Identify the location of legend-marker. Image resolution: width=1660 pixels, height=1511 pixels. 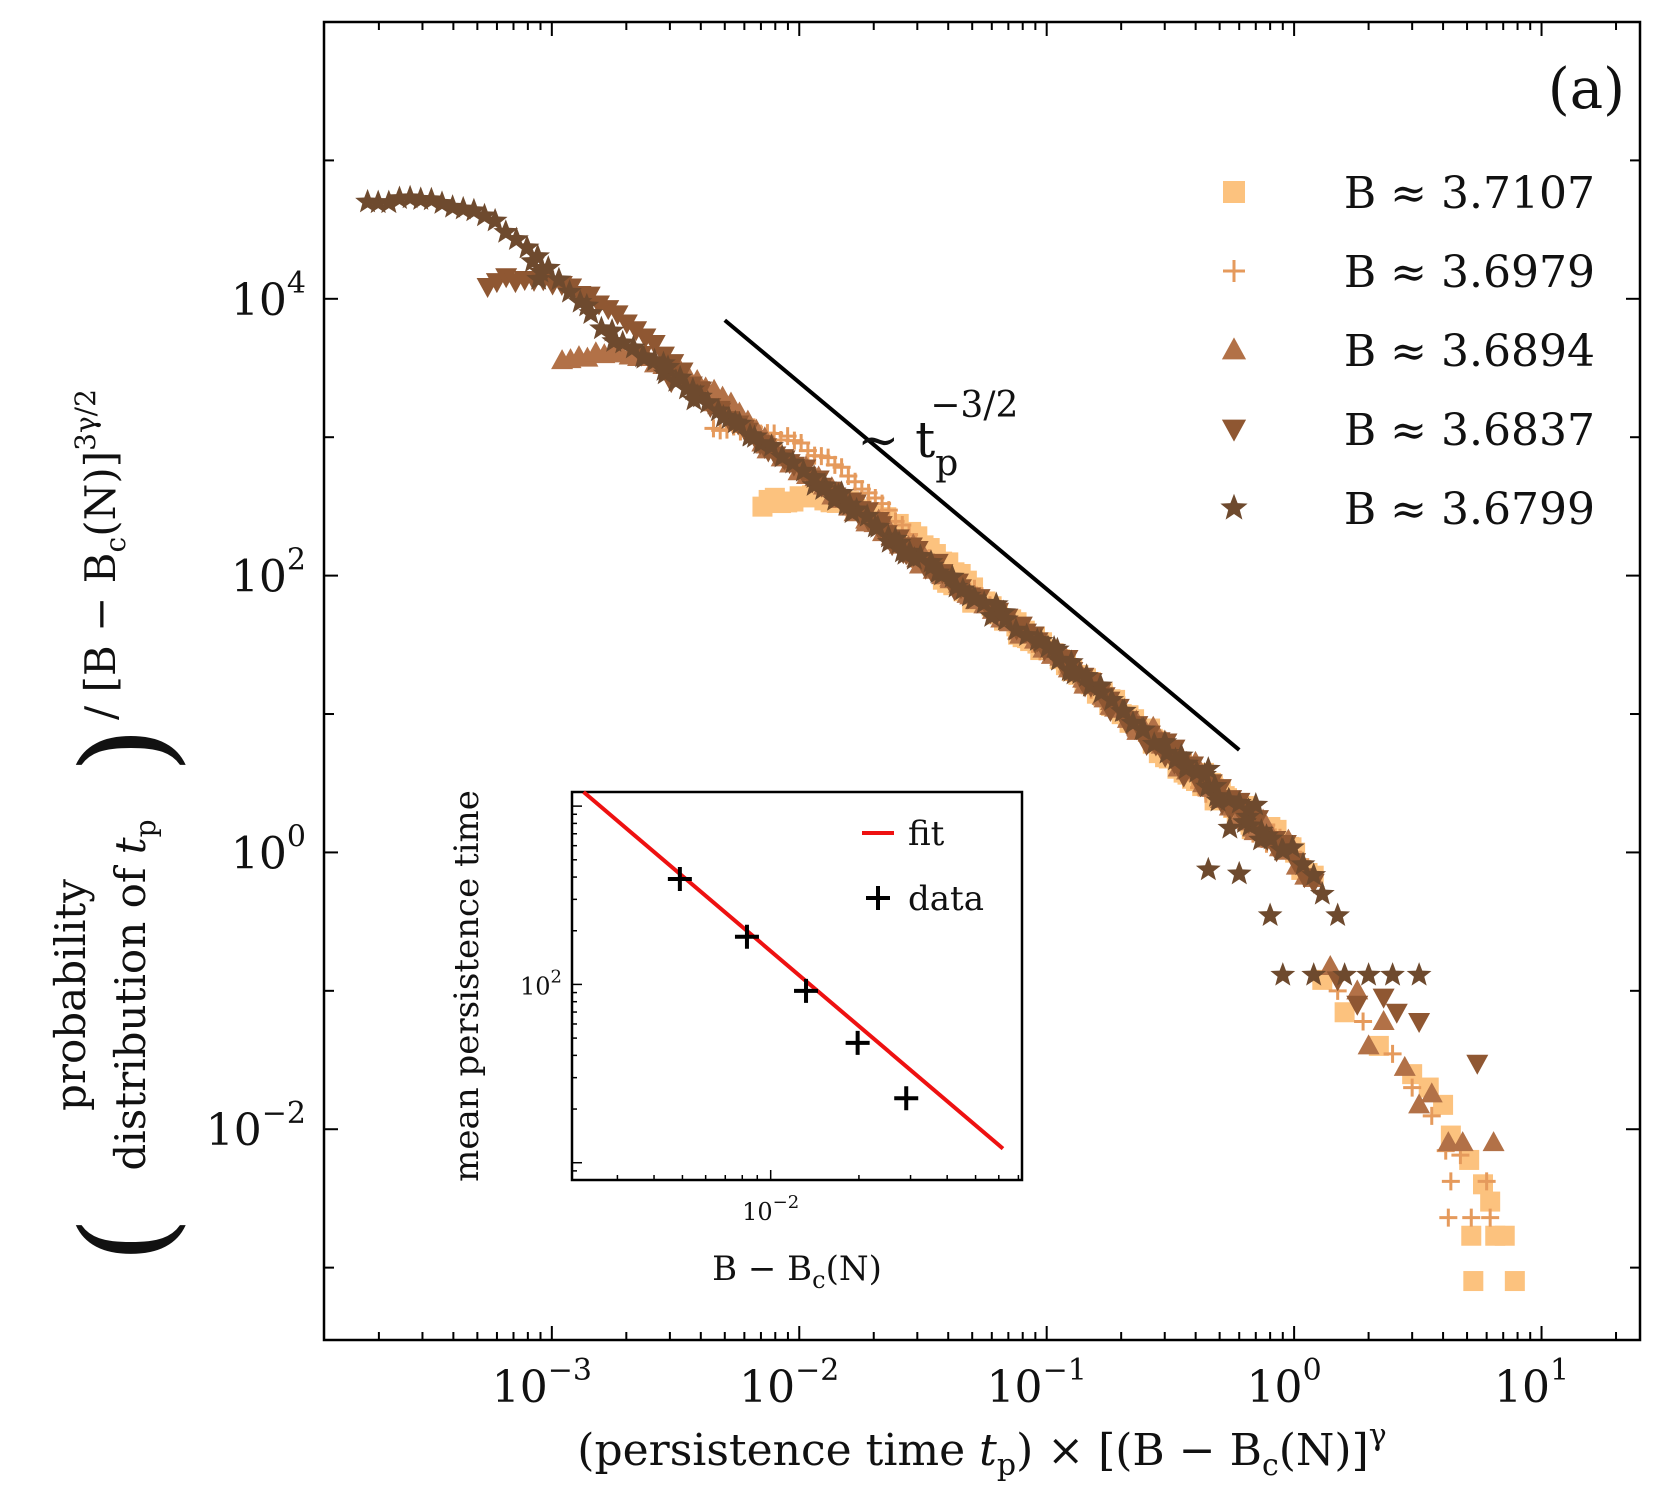
(1234, 271).